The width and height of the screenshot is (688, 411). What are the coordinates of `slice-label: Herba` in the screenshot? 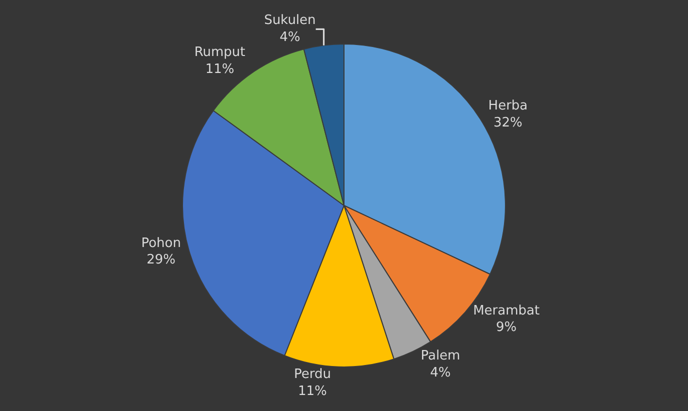 It's located at (508, 106).